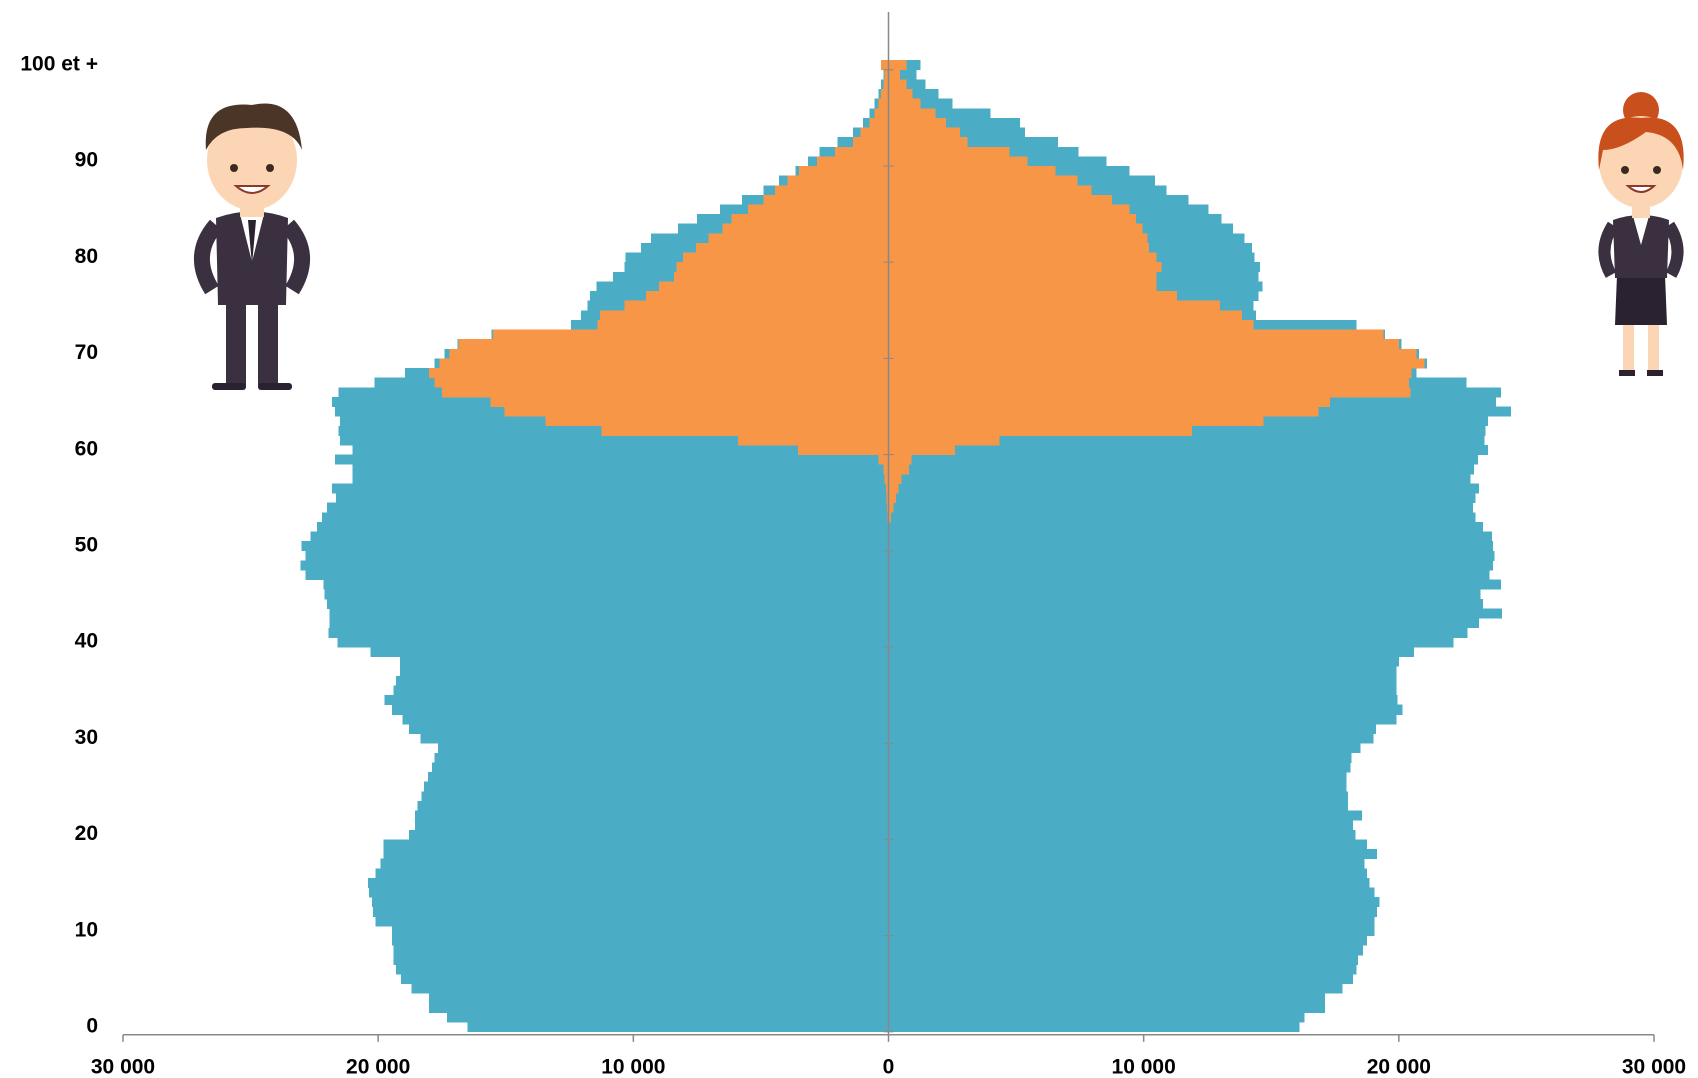 The width and height of the screenshot is (1698, 1078). Describe the element at coordinates (86, 352) in the screenshot. I see `y-tick-label: 70` at that location.